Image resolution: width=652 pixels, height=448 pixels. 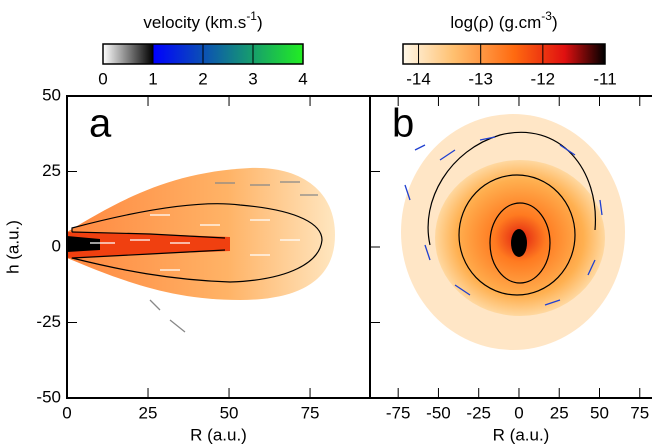 What do you see at coordinates (504, 54) in the screenshot?
I see `colorbar` at bounding box center [504, 54].